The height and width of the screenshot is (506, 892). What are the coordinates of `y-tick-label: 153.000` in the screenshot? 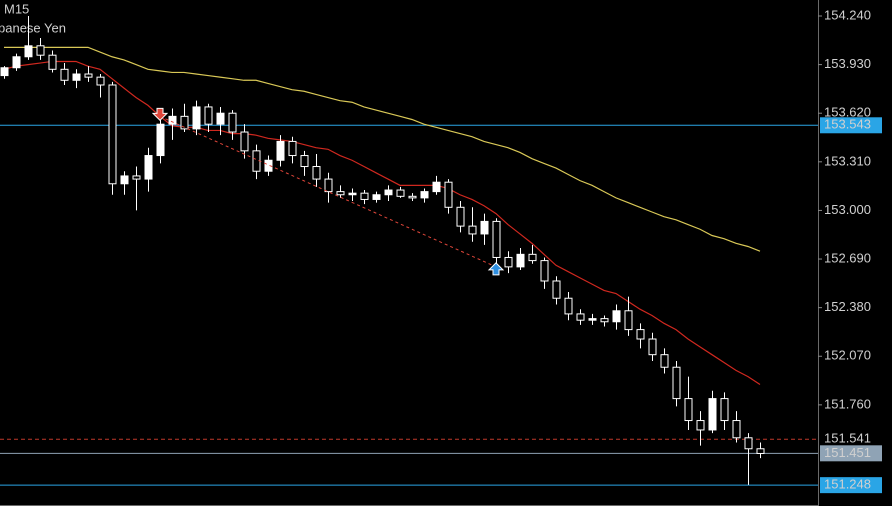 It's located at (847, 209).